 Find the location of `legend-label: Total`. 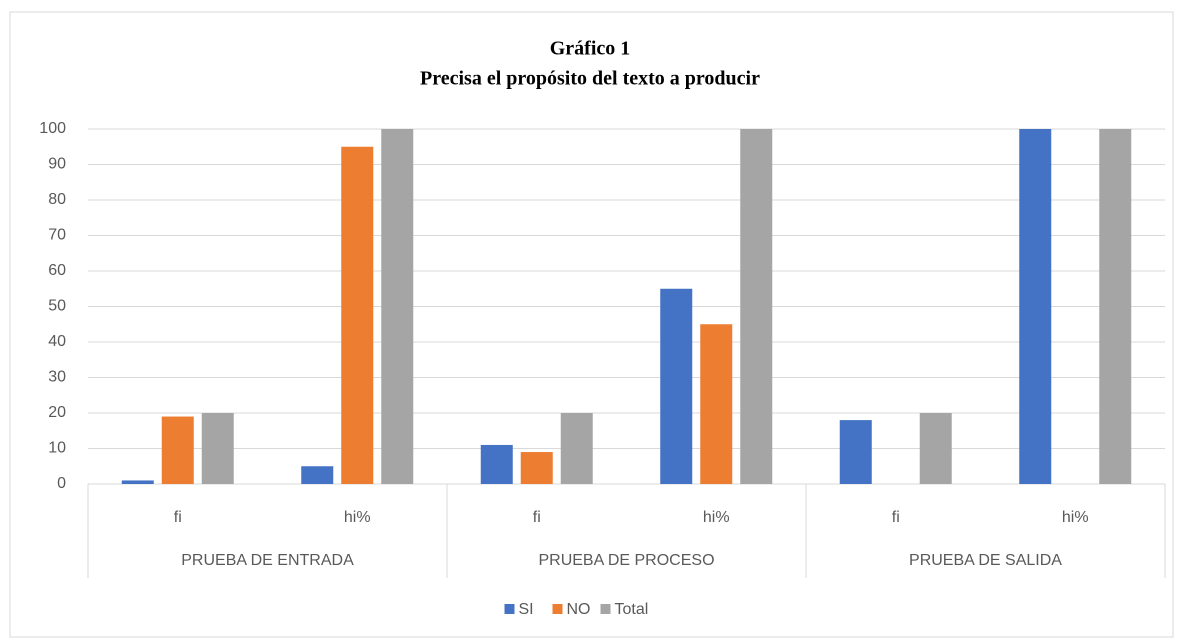

legend-label: Total is located at coordinates (632, 609).